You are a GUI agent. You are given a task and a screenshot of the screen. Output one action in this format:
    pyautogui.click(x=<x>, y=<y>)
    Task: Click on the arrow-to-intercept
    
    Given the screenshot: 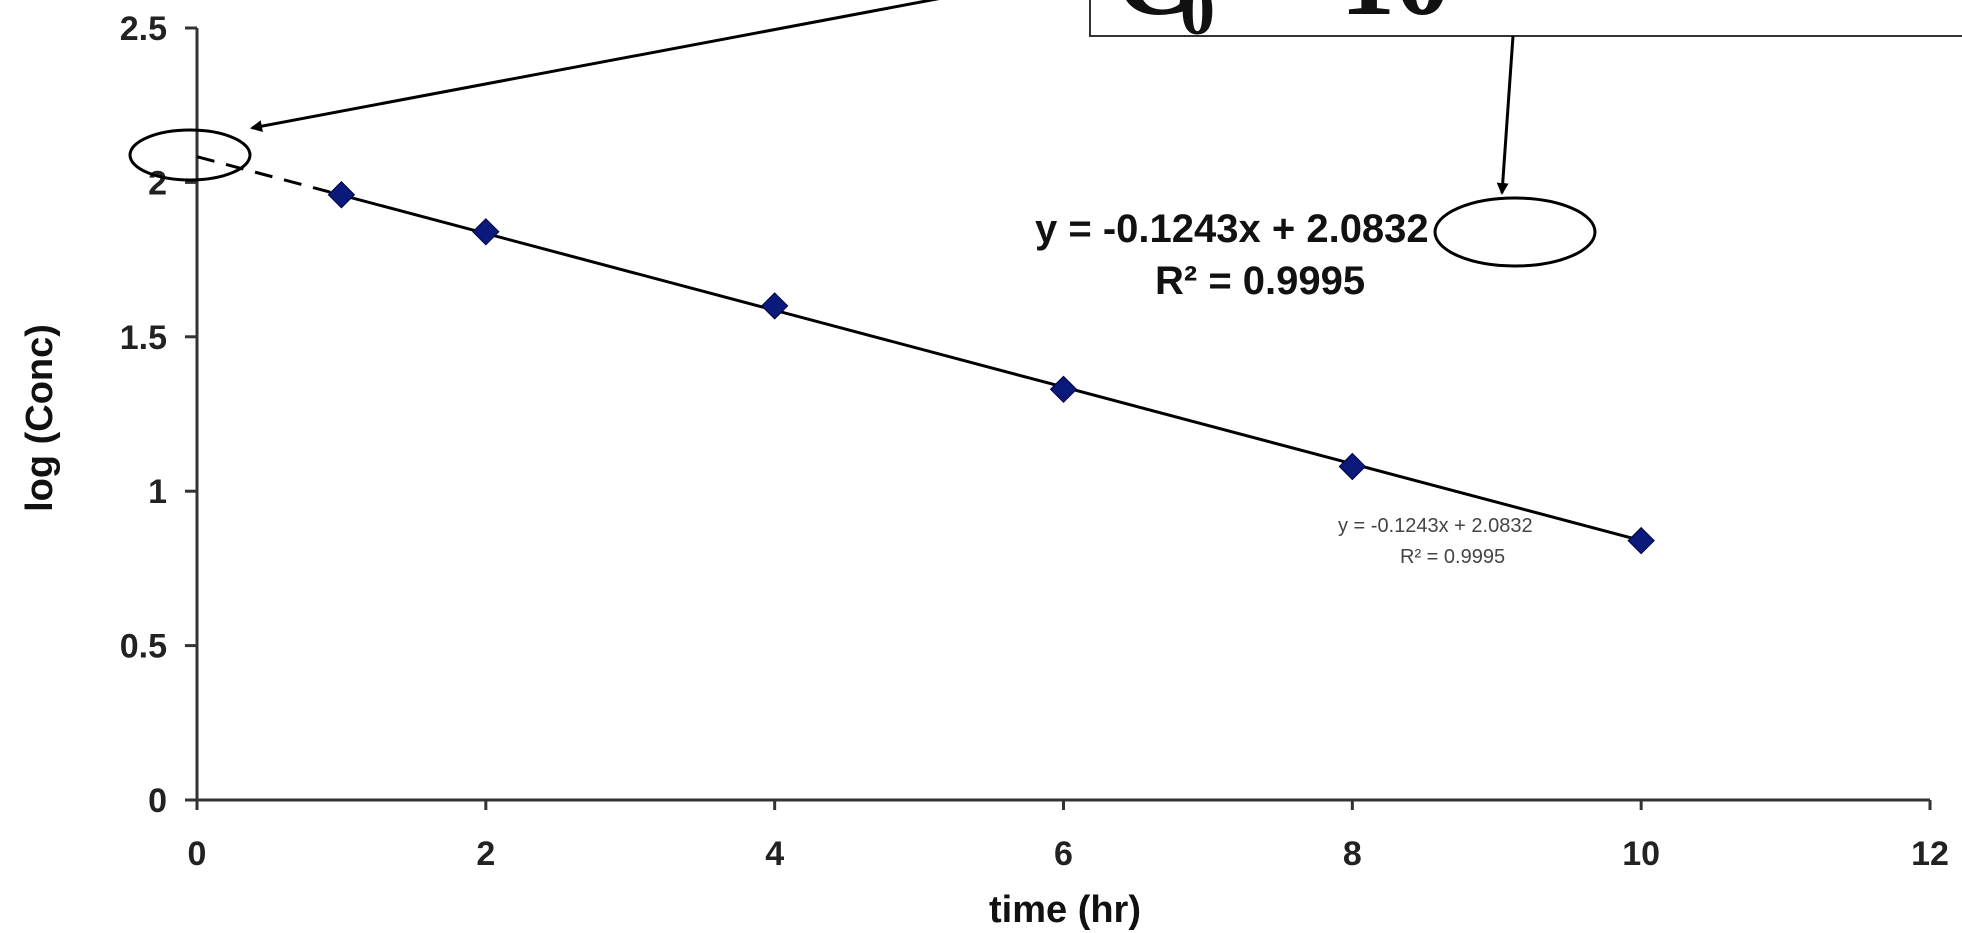 What is the action you would take?
    pyautogui.click(x=595, y=66)
    